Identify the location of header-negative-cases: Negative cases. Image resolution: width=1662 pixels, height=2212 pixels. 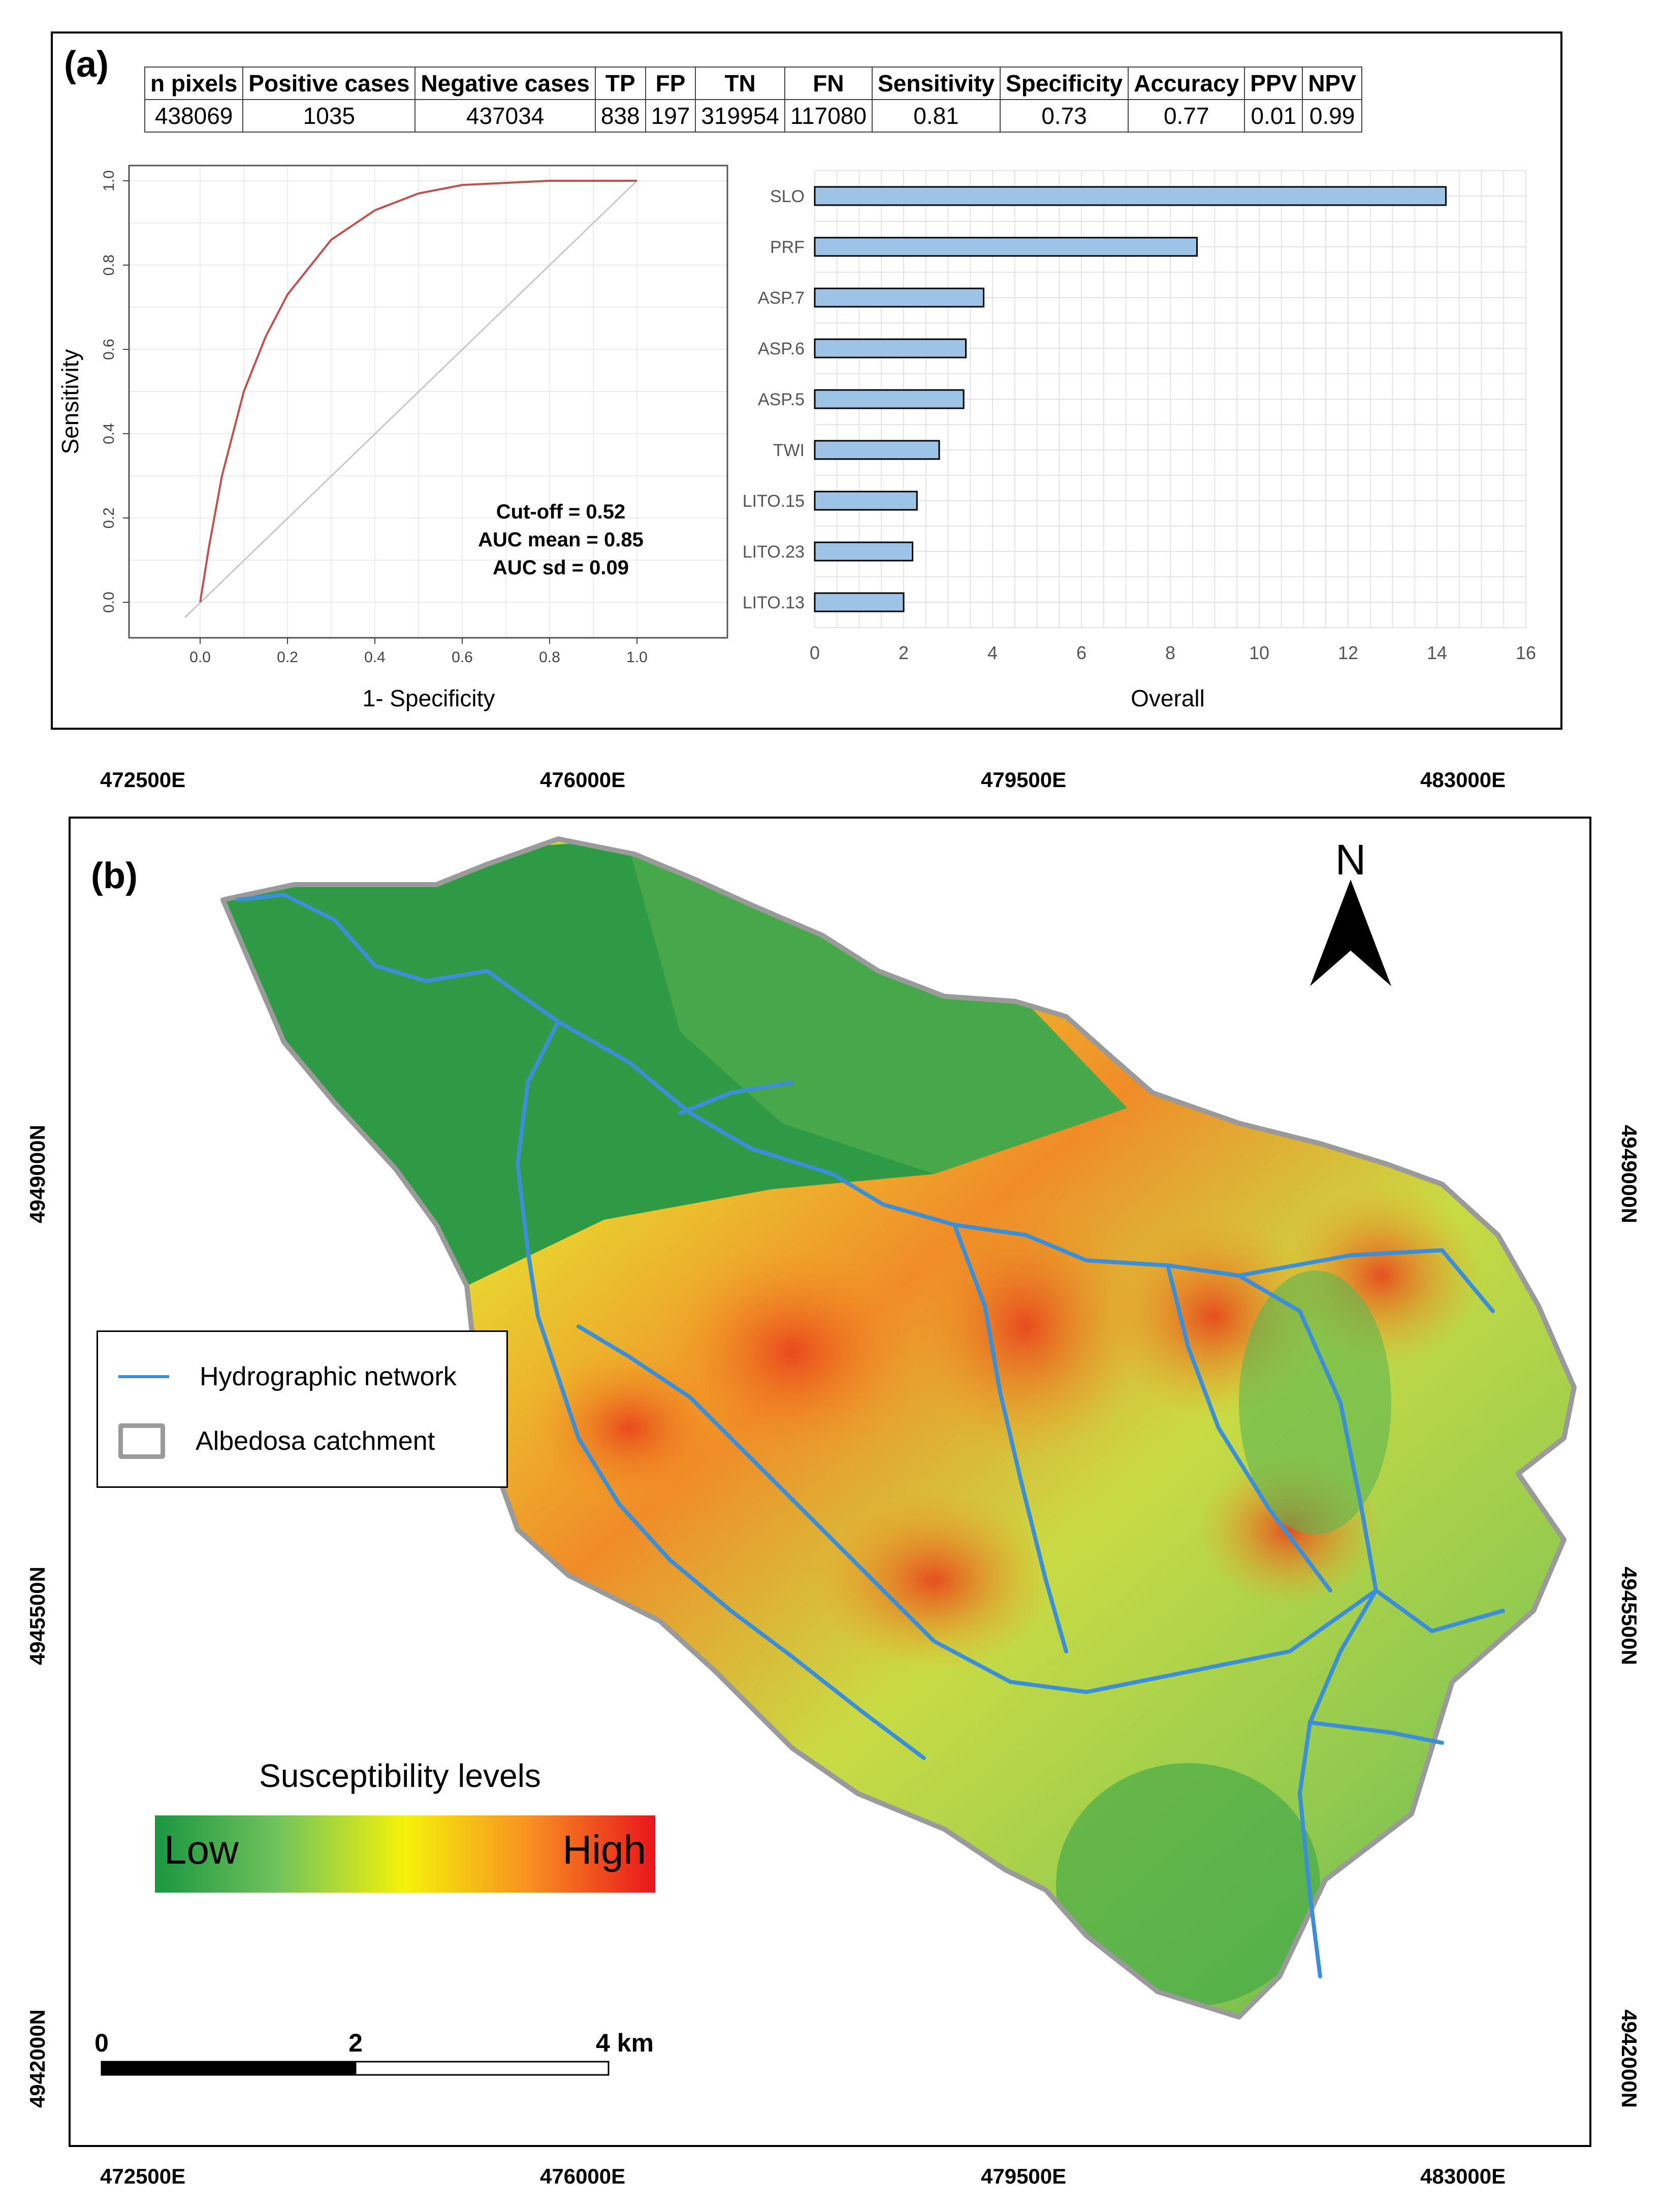
(505, 83).